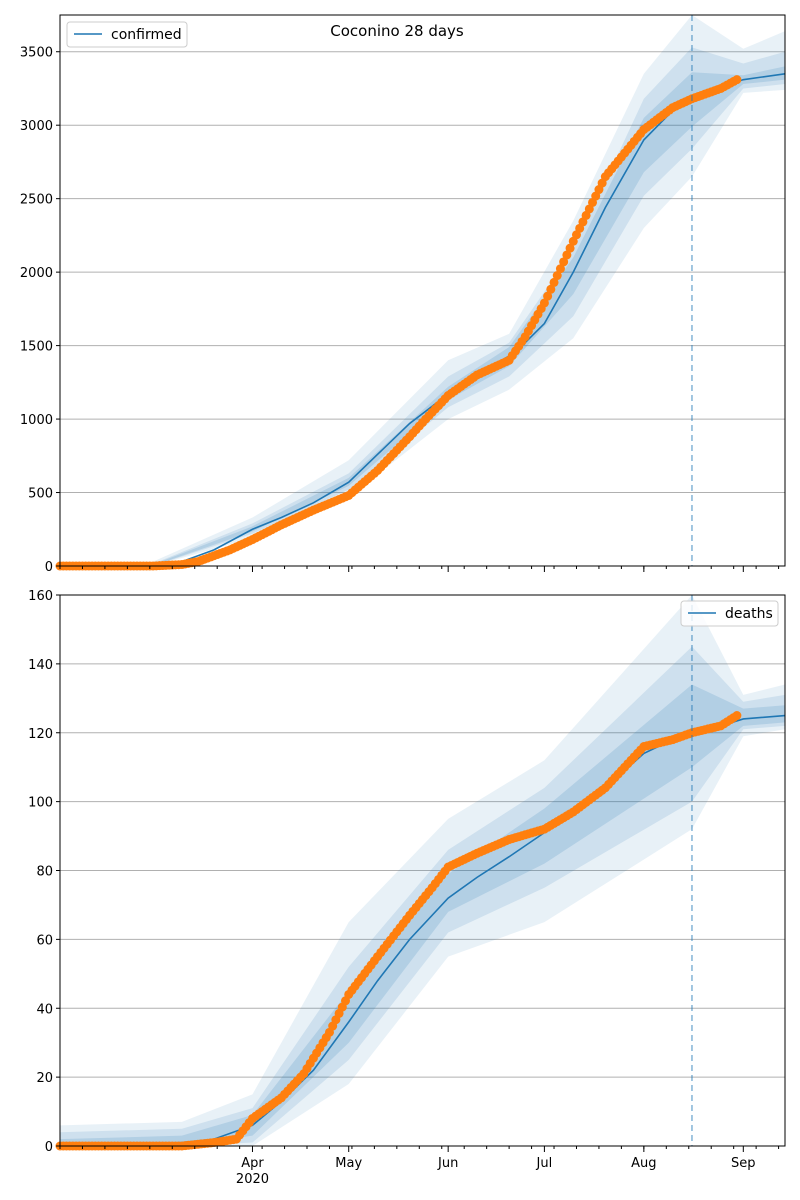  What do you see at coordinates (40, 310) in the screenshot?
I see `confirmed-y-axis: 0 500 1000 1500 2000 2500 3000 3500` at bounding box center [40, 310].